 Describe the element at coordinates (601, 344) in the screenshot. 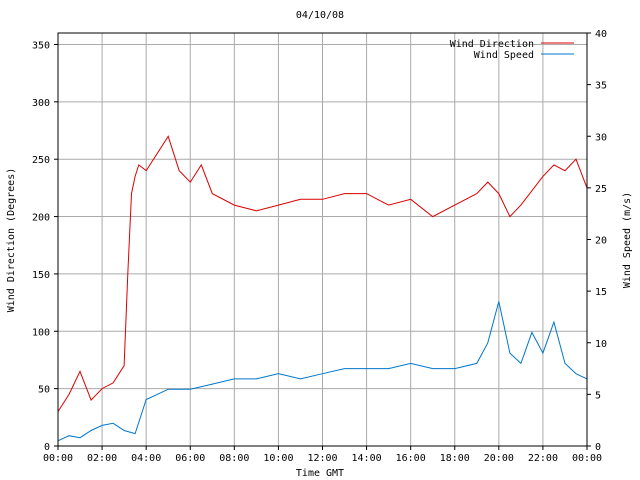

I see `y-right-tick-label: 10` at that location.